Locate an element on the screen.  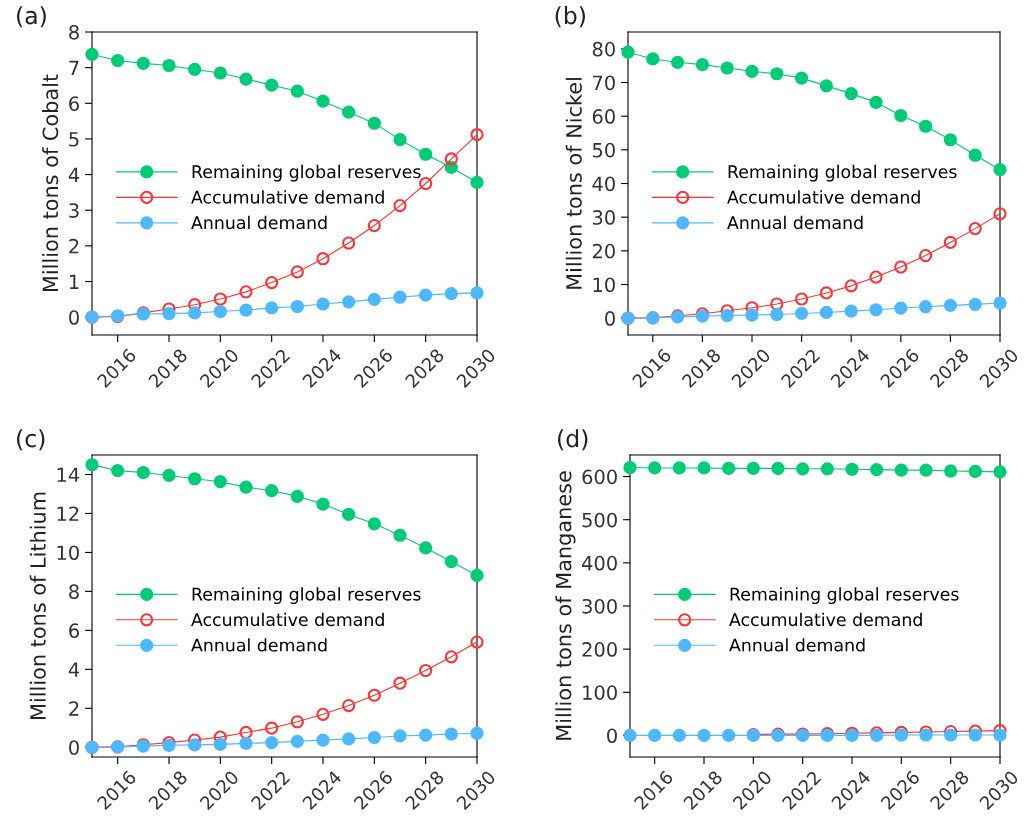
y-axis-title: Million tons of Lithium is located at coordinates (37, 605).